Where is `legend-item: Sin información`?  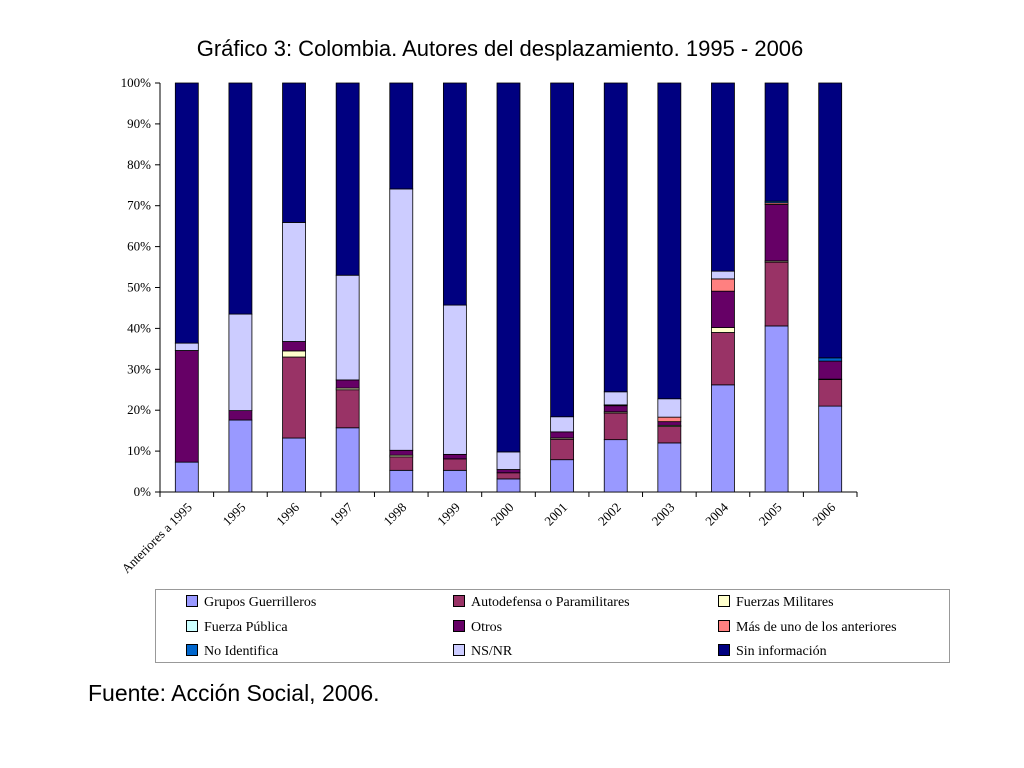 legend-item: Sin información is located at coordinates (772, 652).